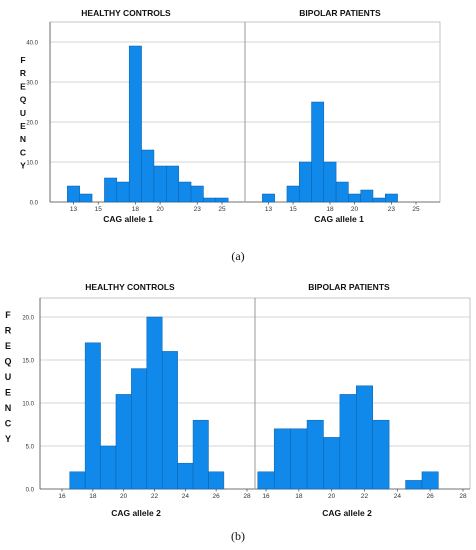  Describe the element at coordinates (431, 496) in the screenshot. I see `x-tick-label: 26` at that location.